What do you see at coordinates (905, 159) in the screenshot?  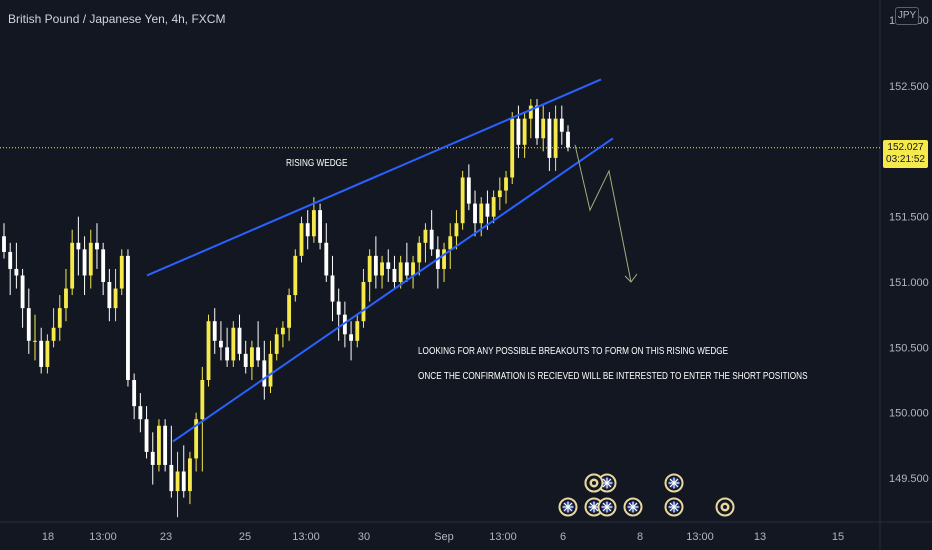 I see `bar-countdown: 03:21:52` at bounding box center [905, 159].